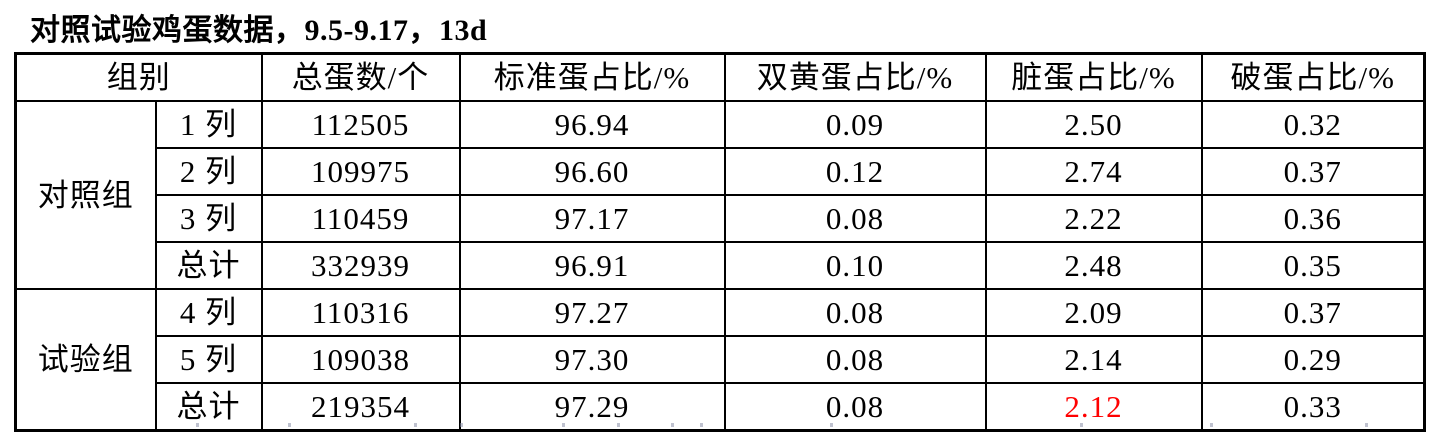  Describe the element at coordinates (855, 265) in the screenshot. I see `double-yolk-pct-cell: 0.10` at that location.